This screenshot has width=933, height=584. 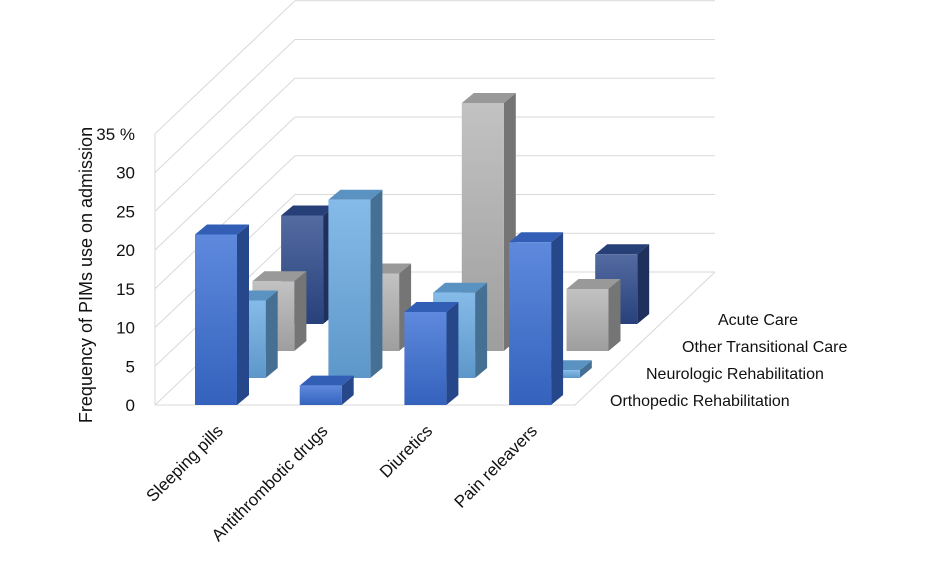 I want to click on y-tick-label: 35 %, so click(x=115, y=134).